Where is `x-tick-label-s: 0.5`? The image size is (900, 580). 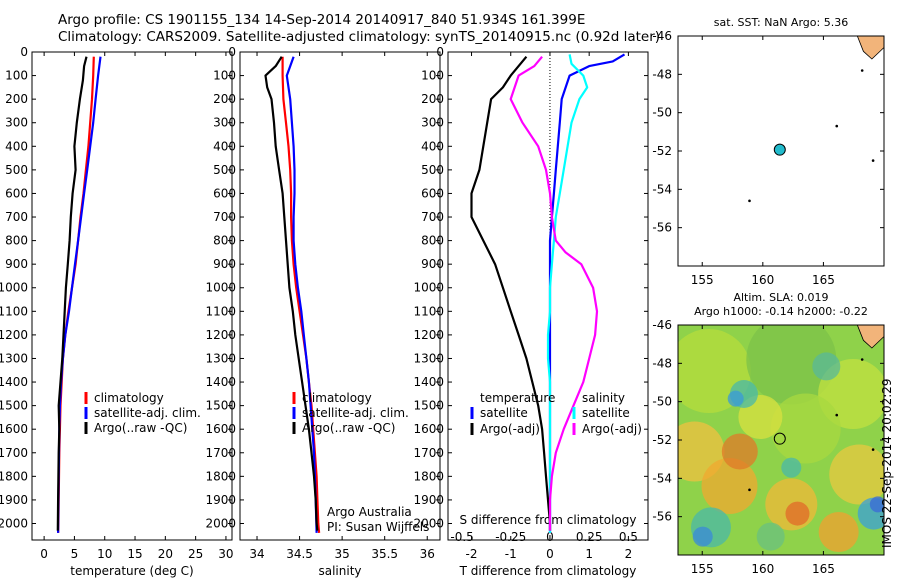
x-tick-label-s: 0.5 is located at coordinates (628, 537).